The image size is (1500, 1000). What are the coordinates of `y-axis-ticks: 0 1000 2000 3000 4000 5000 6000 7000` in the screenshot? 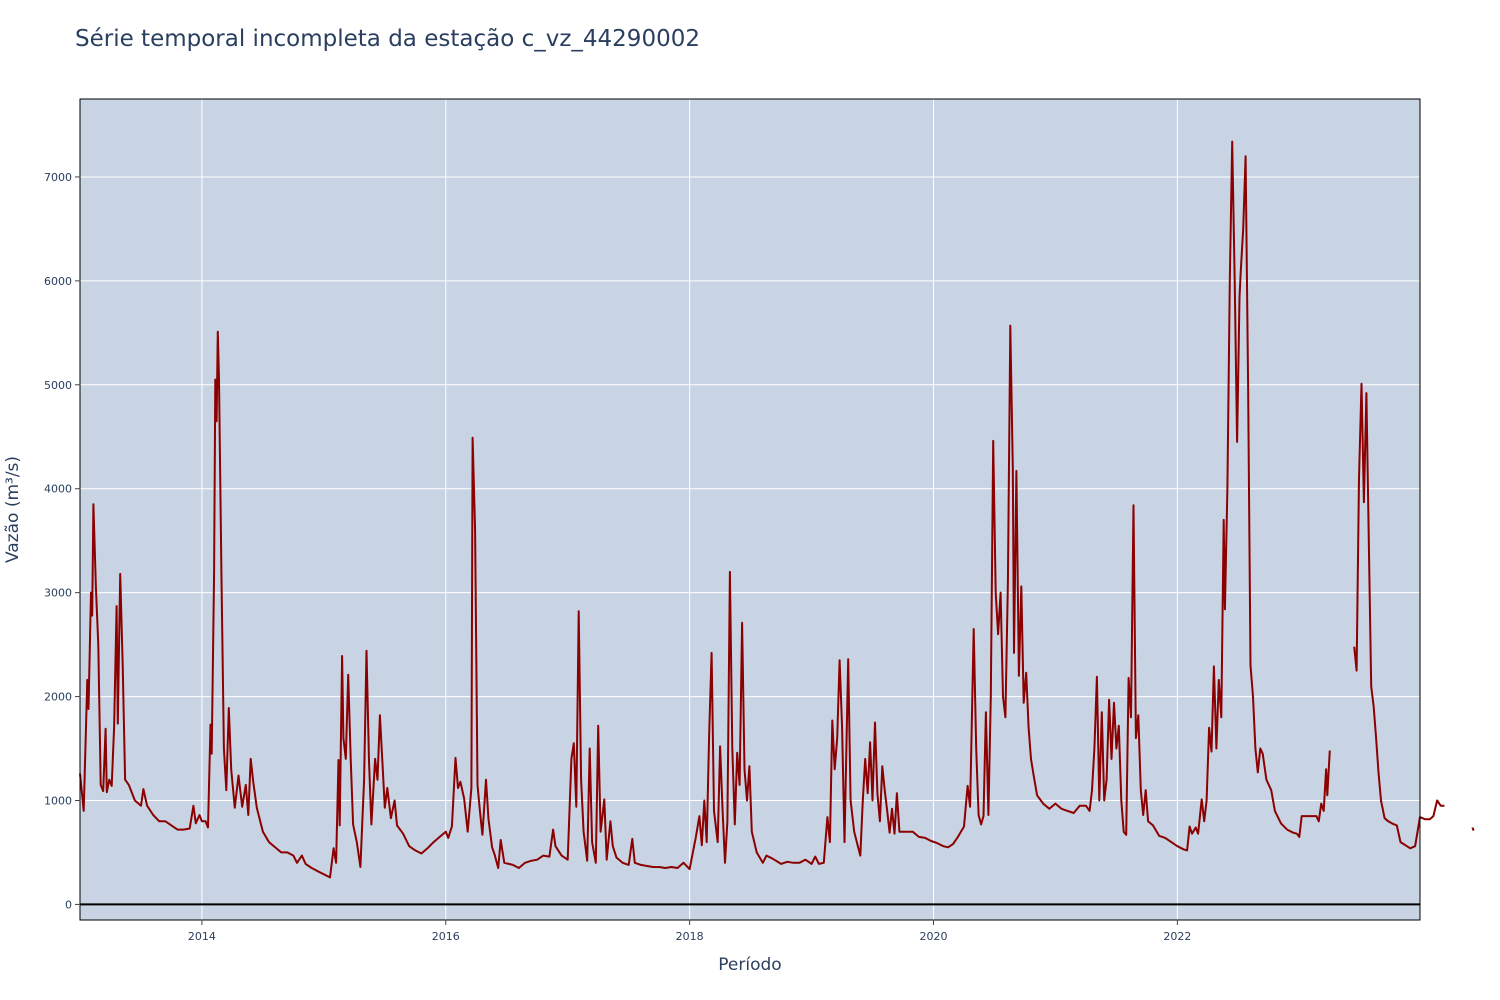 It's located at (62, 541).